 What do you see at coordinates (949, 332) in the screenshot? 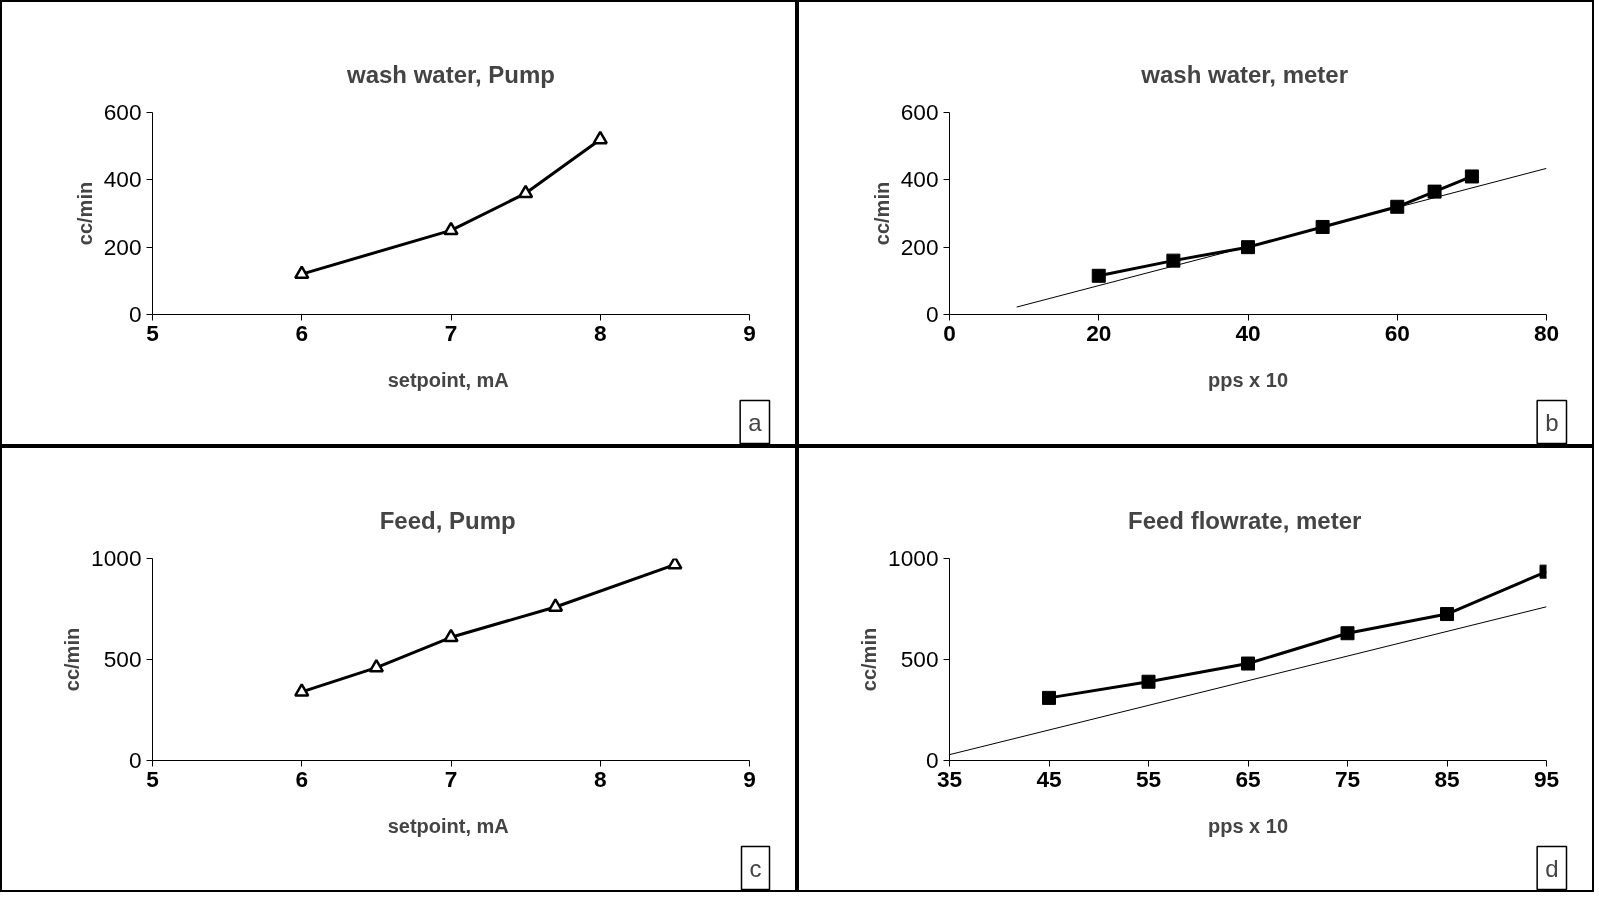
I see `x-tick-label: 0` at bounding box center [949, 332].